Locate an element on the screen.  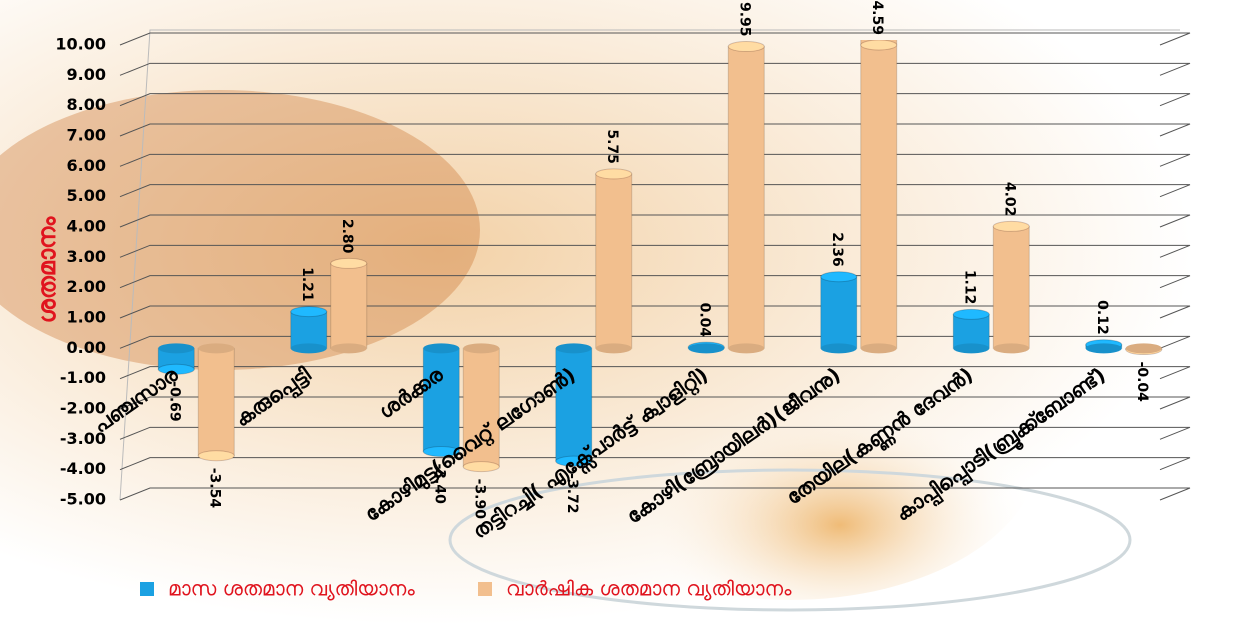
y-axis-label: ശതമാനം is located at coordinates (47, 270).